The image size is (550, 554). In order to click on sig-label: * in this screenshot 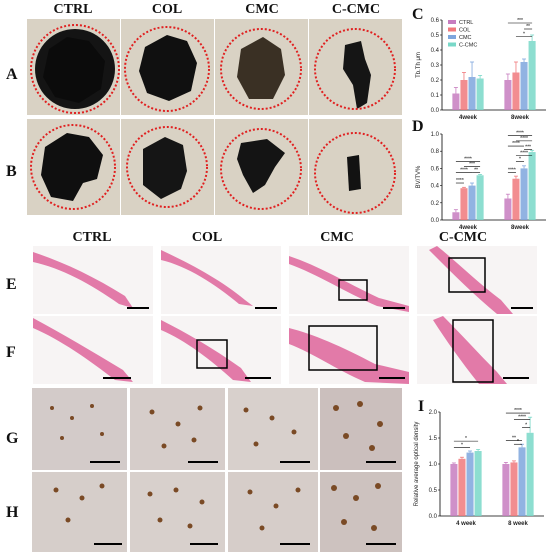, I will do `click(526, 426)`.